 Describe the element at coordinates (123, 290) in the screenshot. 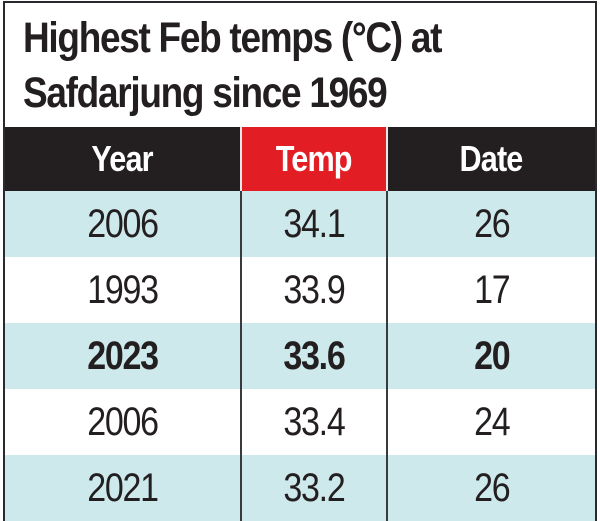

I see `cell-year: 1993` at that location.